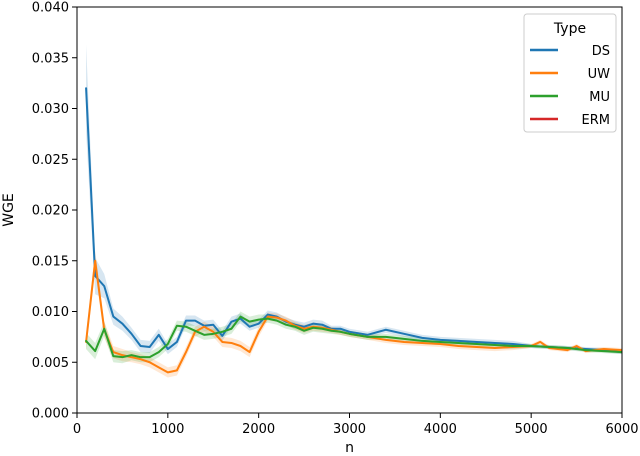 The height and width of the screenshot is (456, 640). Describe the element at coordinates (50, 363) in the screenshot. I see `y-tick-label: 0.005` at that location.